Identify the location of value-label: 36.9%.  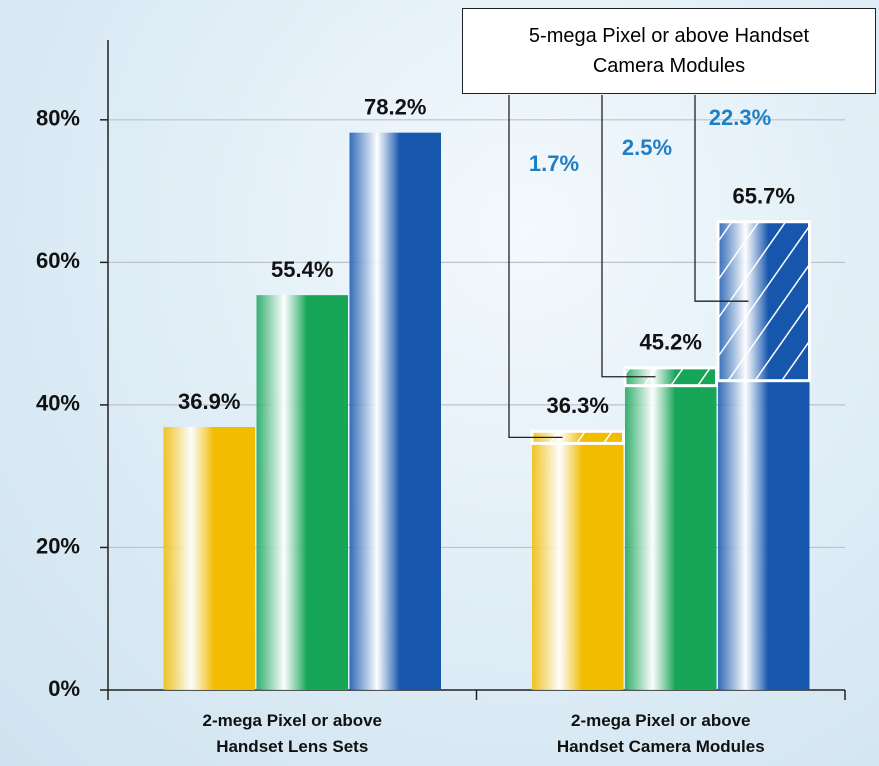
(209, 401).